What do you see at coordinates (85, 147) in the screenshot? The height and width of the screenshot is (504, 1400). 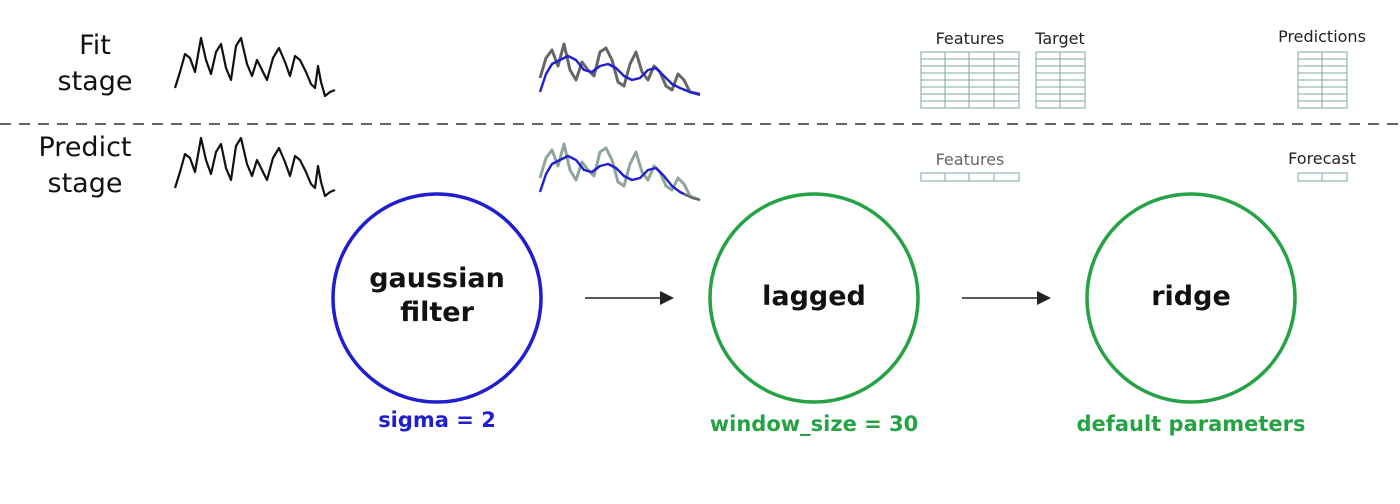 I see `predict-stage-line1: Predict` at bounding box center [85, 147].